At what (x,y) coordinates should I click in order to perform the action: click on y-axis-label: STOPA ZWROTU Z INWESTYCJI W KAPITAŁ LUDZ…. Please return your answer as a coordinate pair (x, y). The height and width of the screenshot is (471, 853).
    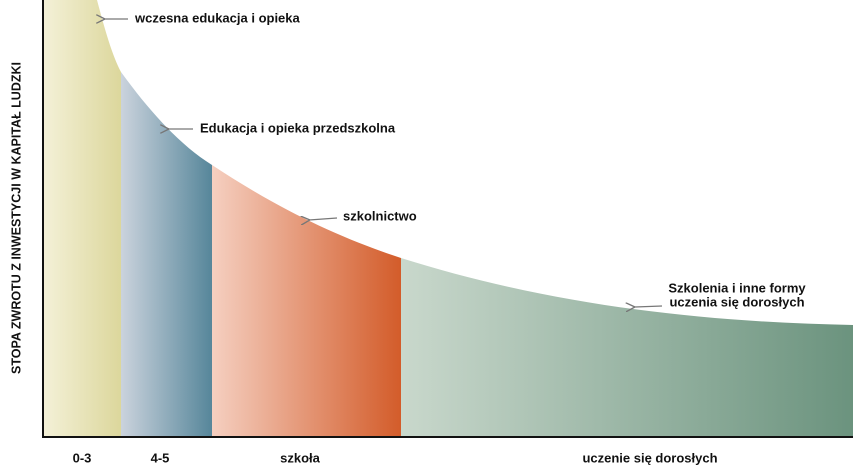
    Looking at the image, I should click on (16, 218).